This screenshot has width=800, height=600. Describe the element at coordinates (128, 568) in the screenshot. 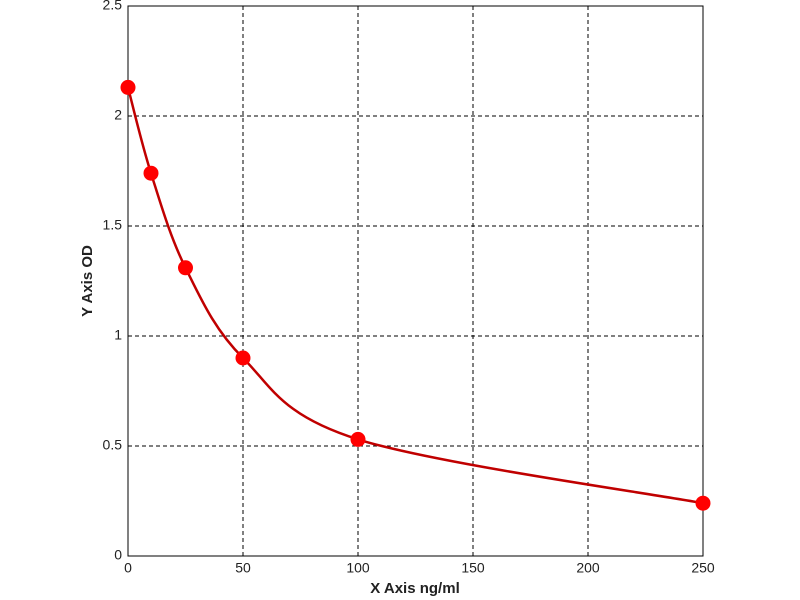

I see `x-tick-label: 0` at that location.